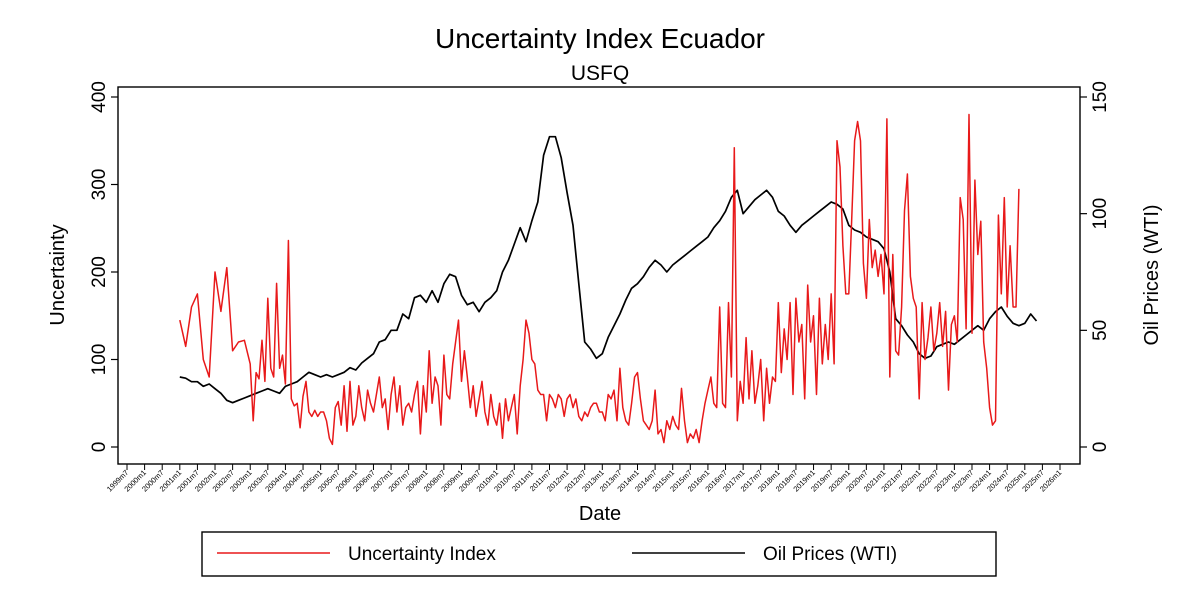 This screenshot has width=1200, height=600. I want to click on y-left-tick-label: 400, so click(99, 97).